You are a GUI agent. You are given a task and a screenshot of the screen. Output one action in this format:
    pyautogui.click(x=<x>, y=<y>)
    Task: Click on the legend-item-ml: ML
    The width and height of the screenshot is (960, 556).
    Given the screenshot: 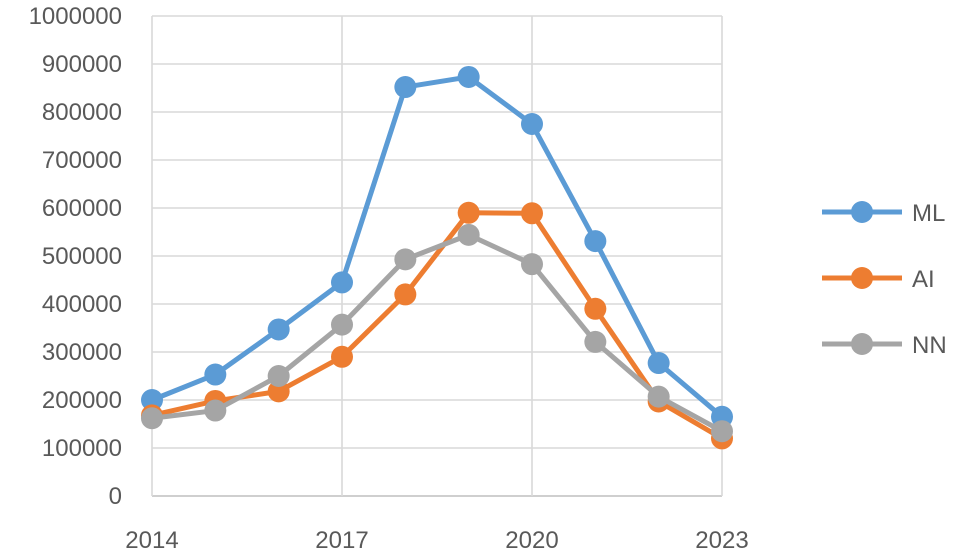 What is the action you would take?
    pyautogui.click(x=883, y=213)
    